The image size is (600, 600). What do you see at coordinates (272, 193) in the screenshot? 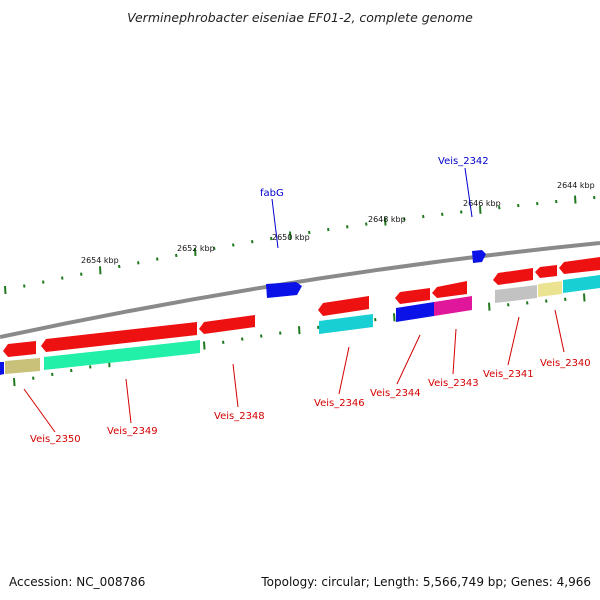
I see `gene-label: fabG` at bounding box center [272, 193].